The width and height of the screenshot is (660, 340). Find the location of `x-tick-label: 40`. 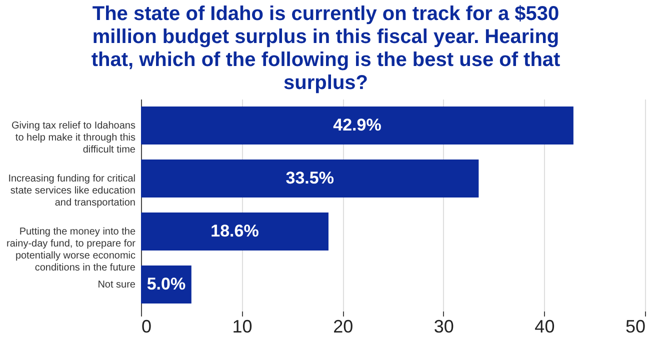

x-tick-label: 40 is located at coordinates (544, 326).